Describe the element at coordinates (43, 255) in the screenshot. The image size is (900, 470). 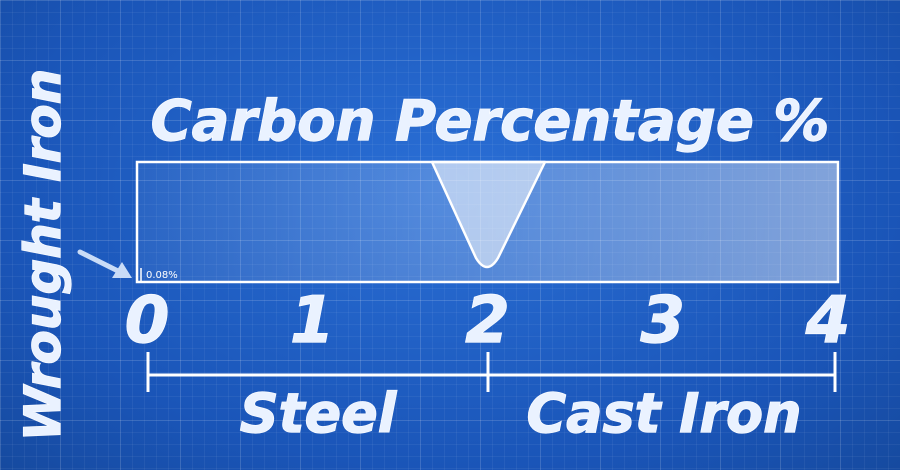
I see `wrought-iron-label: Wrought Iron` at that location.